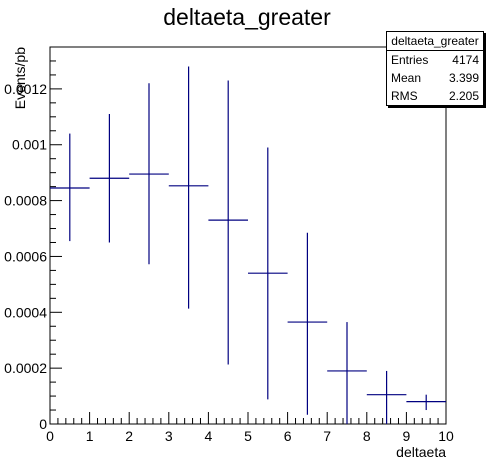 The height and width of the screenshot is (472, 496). What do you see at coordinates (169, 436) in the screenshot?
I see `x-tick-label: 3` at bounding box center [169, 436].